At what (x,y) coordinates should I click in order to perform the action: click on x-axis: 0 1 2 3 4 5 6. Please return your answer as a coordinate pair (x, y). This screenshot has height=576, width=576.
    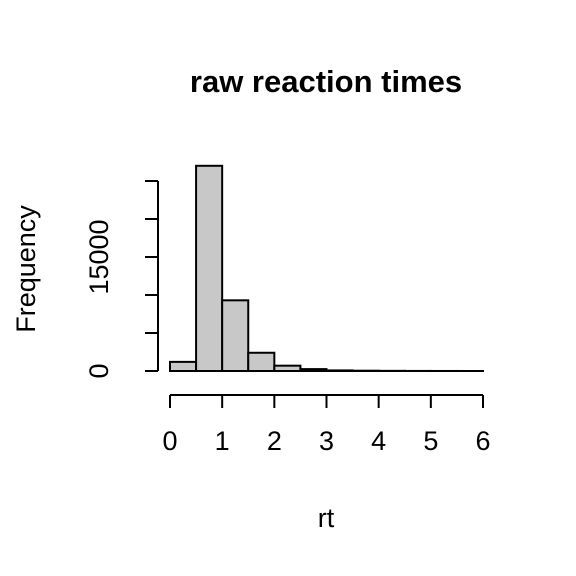
    Looking at the image, I should click on (326, 425).